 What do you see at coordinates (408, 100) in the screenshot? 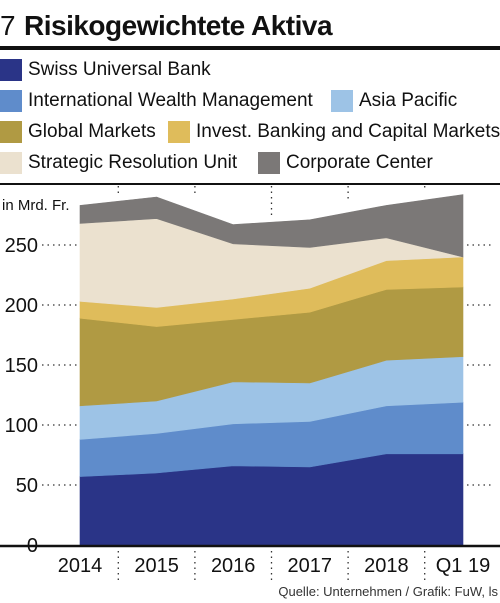
I see `legend-label: Asia Pacific` at bounding box center [408, 100].